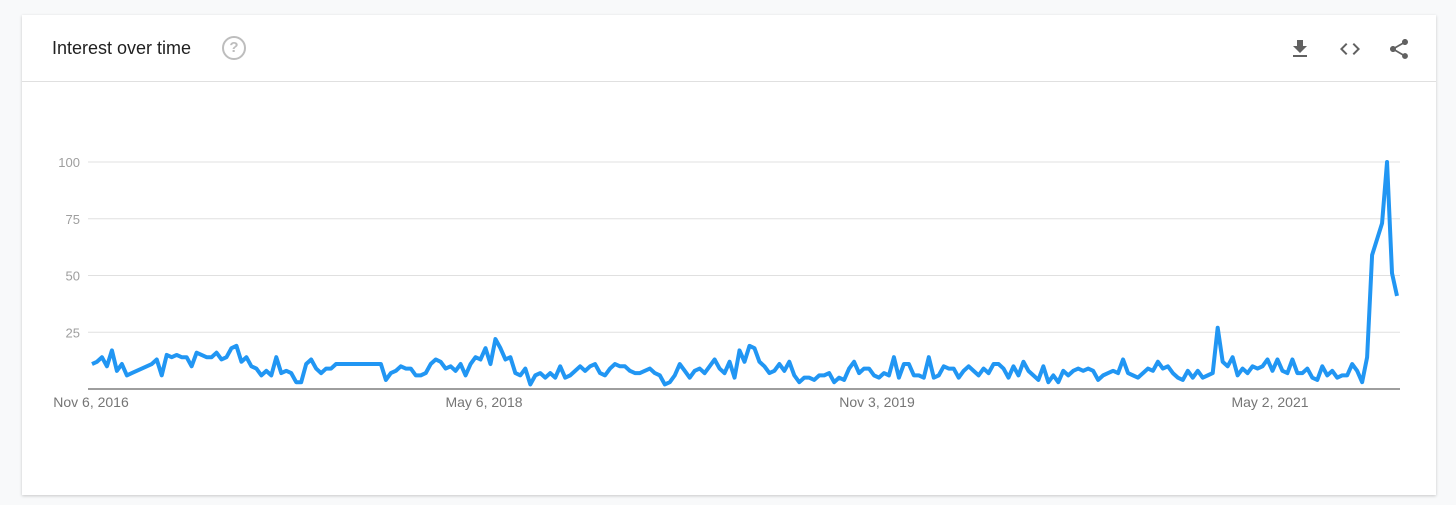 Image resolution: width=1456 pixels, height=505 pixels. What do you see at coordinates (73, 219) in the screenshot?
I see `y-tick-label: 75` at bounding box center [73, 219].